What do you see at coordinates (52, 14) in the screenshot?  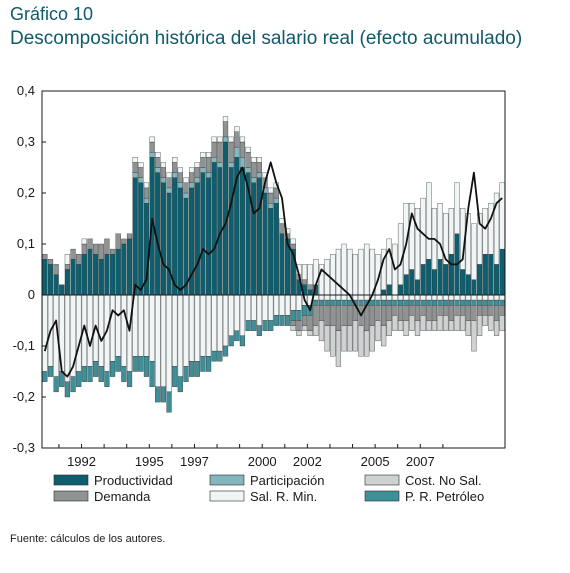 I see `chart-title: Gráfico 10` at bounding box center [52, 14].